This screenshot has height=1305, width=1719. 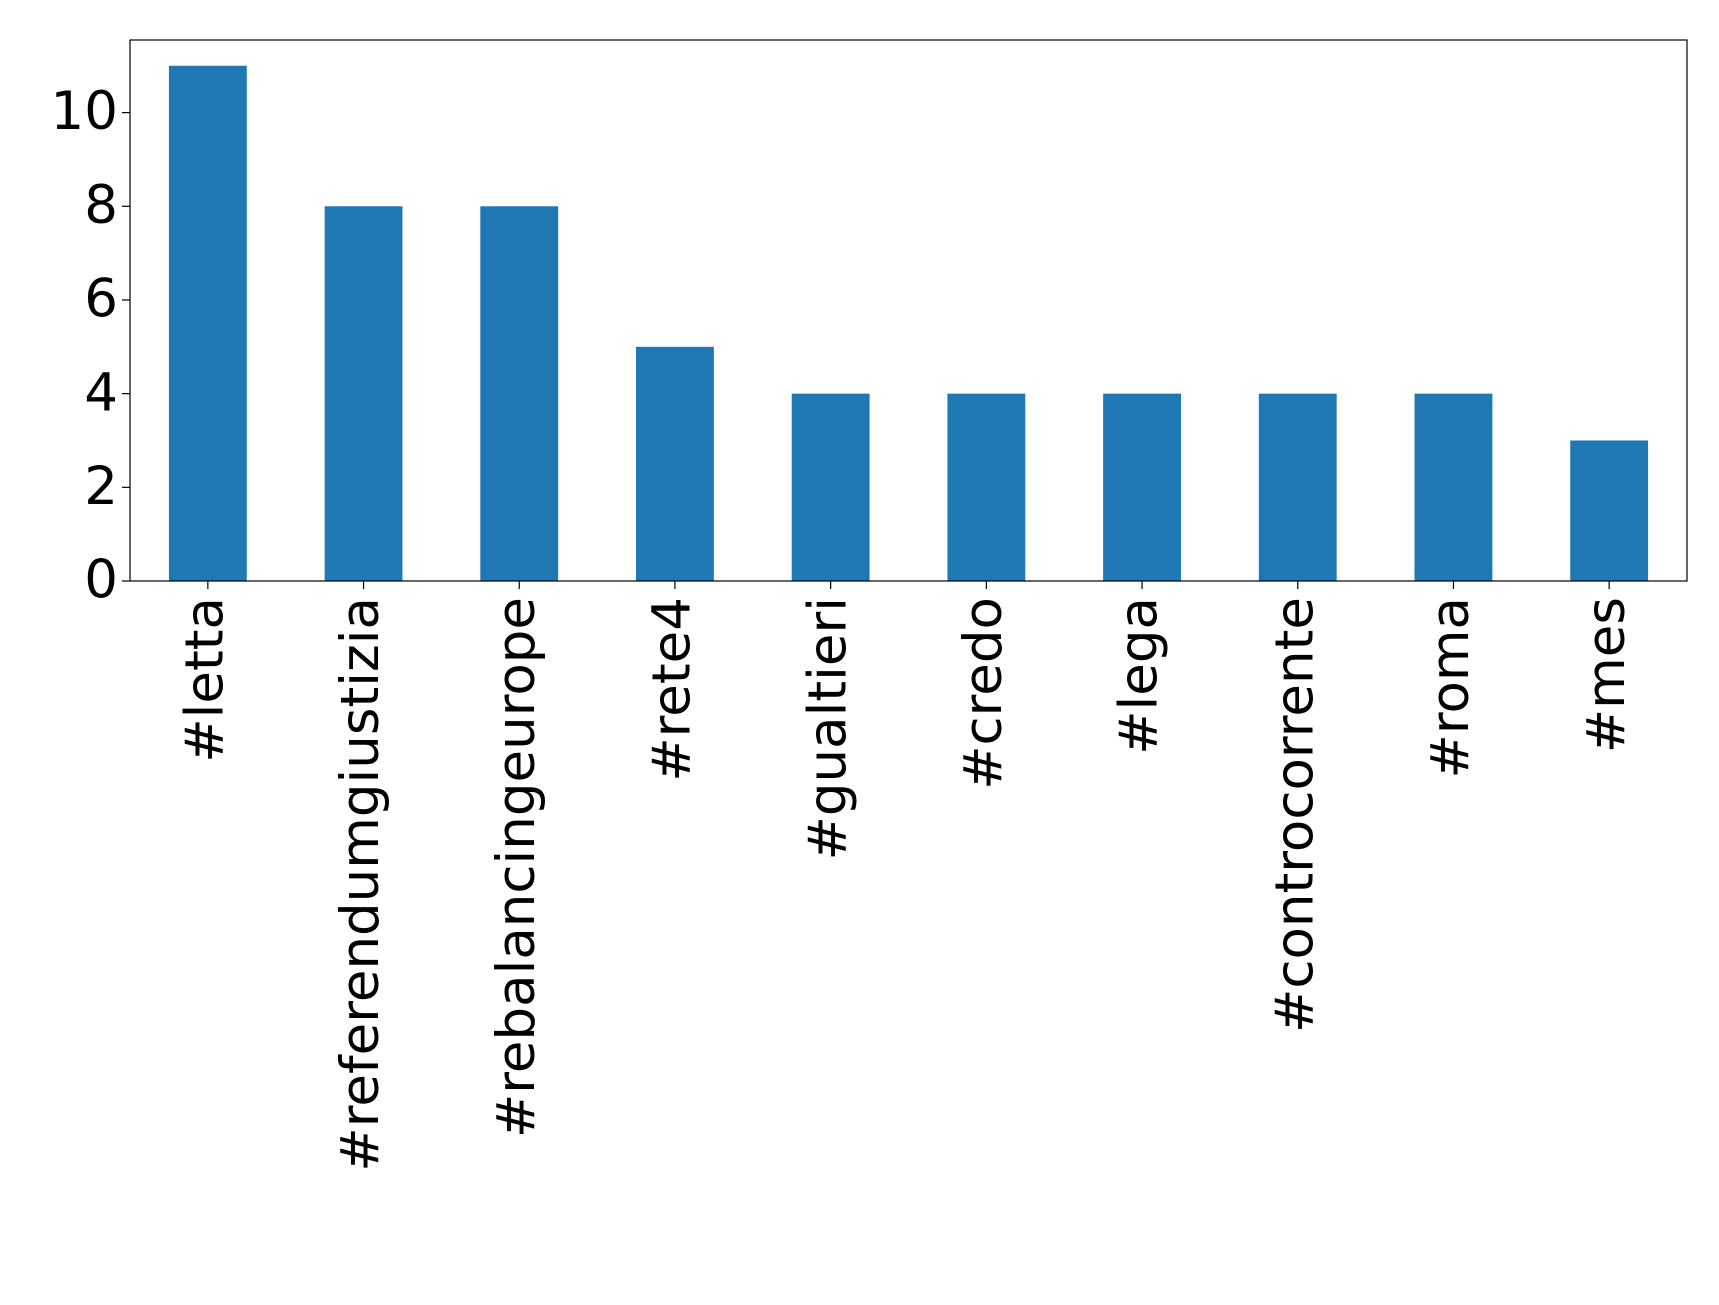 What do you see at coordinates (672, 689) in the screenshot?
I see `x-tick-label: #rete4` at bounding box center [672, 689].